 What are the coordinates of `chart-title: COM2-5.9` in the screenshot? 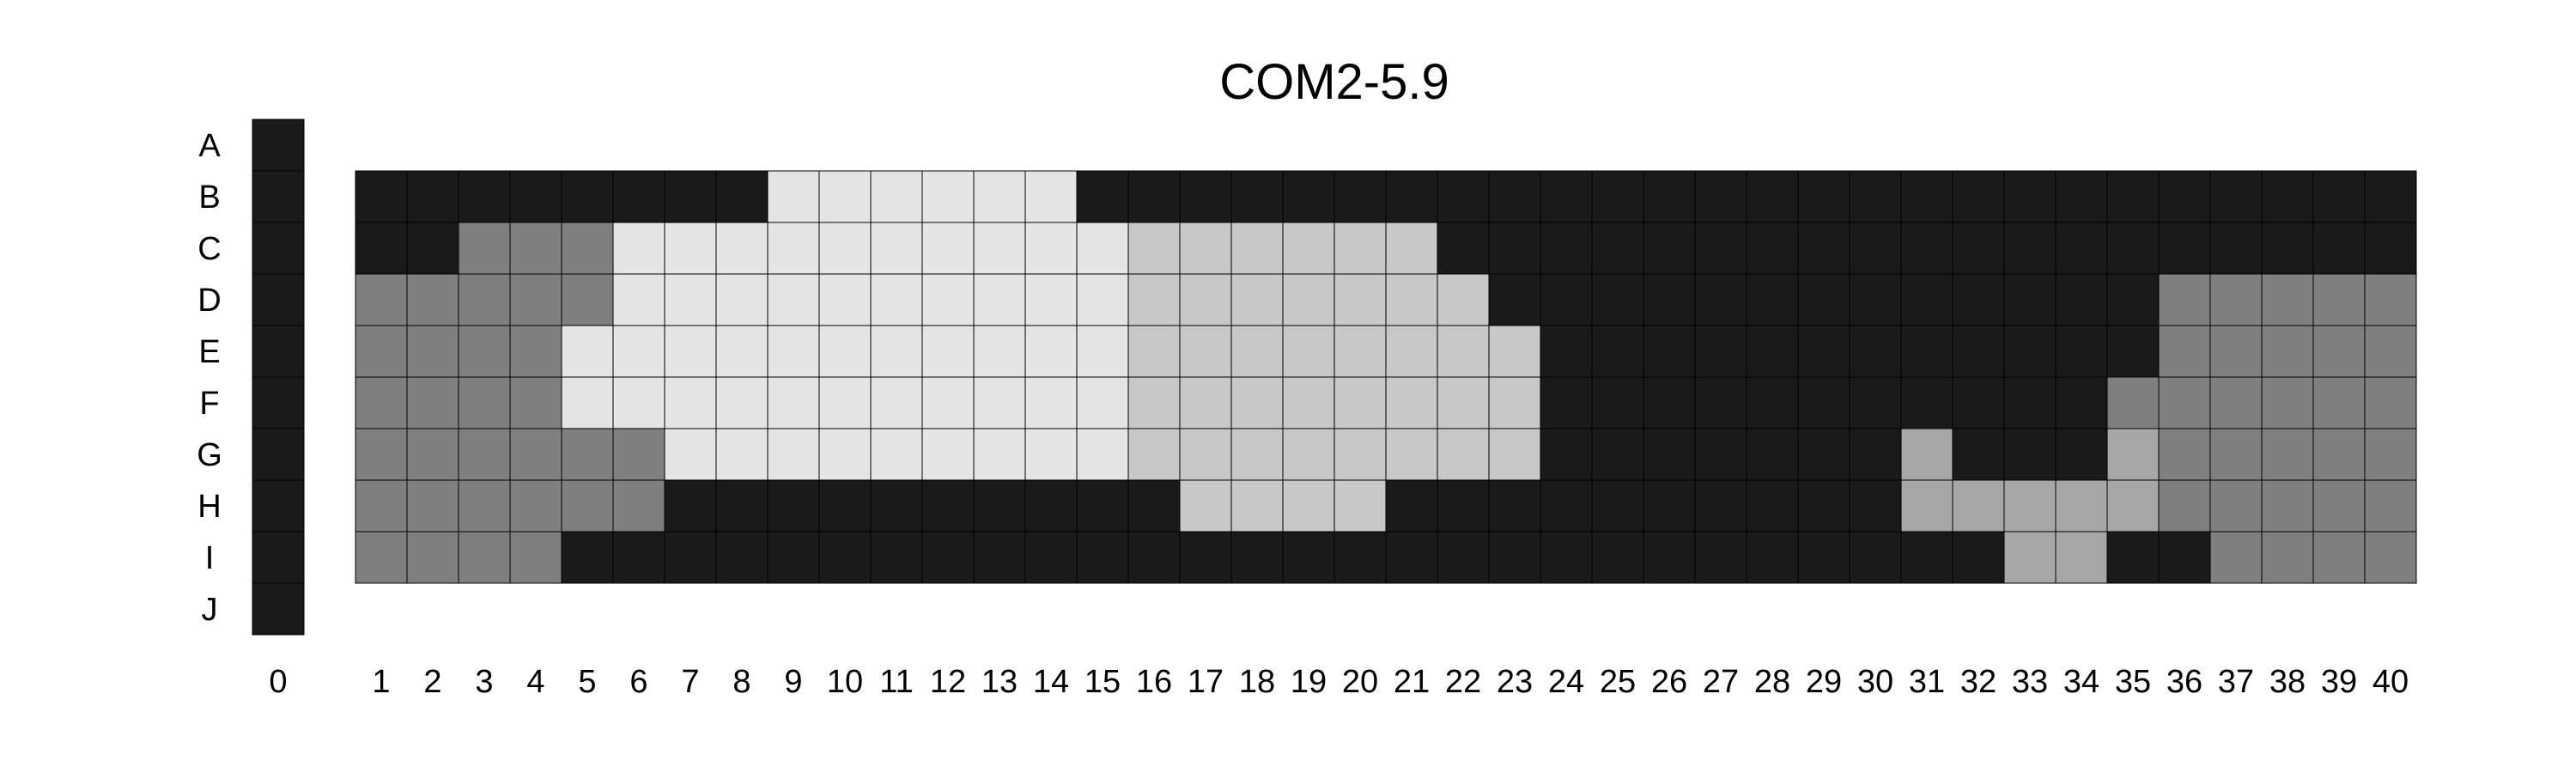 It's located at (1334, 82).